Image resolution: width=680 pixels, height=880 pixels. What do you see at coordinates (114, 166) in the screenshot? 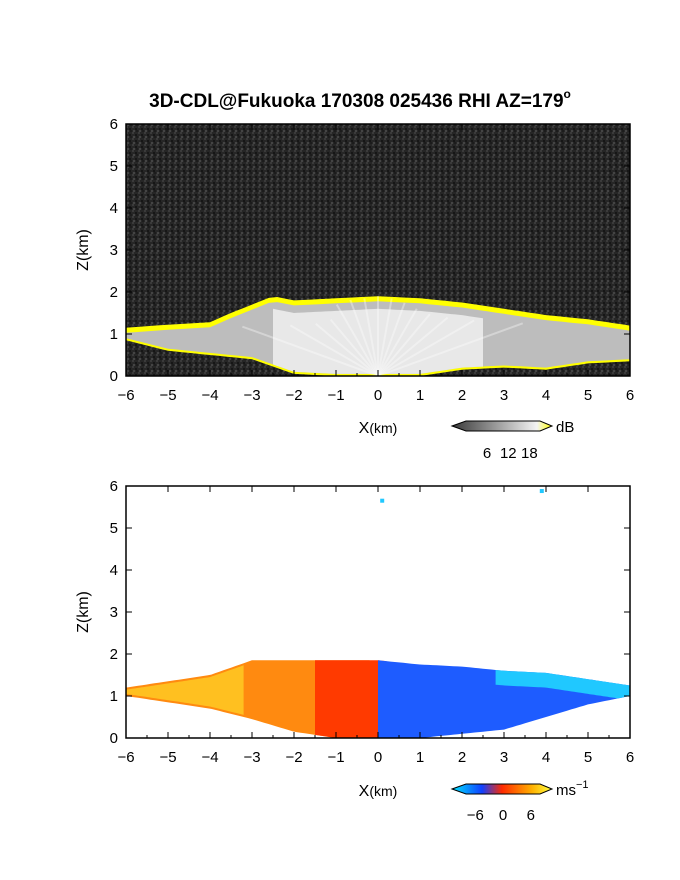
I see `reflectivity-y-tick-label: 5` at bounding box center [114, 166].